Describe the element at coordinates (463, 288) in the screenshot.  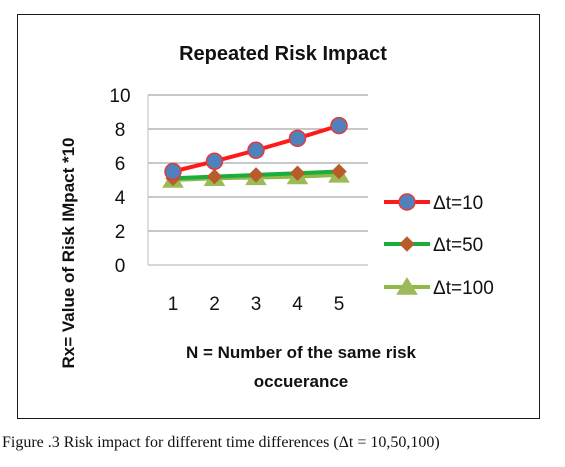
I see `legend-label: Δt=100` at that location.